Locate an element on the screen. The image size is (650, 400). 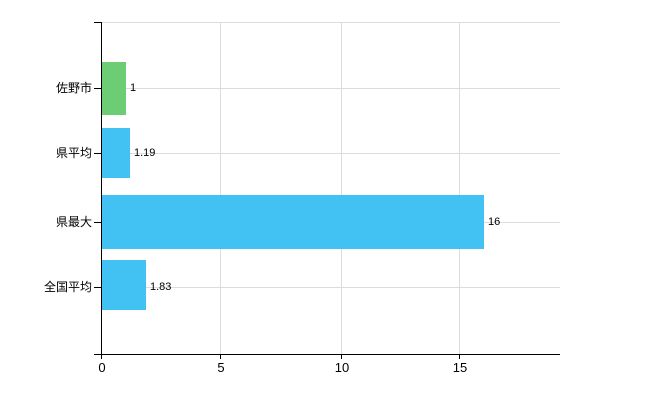
value-label: 1.83 is located at coordinates (161, 287).